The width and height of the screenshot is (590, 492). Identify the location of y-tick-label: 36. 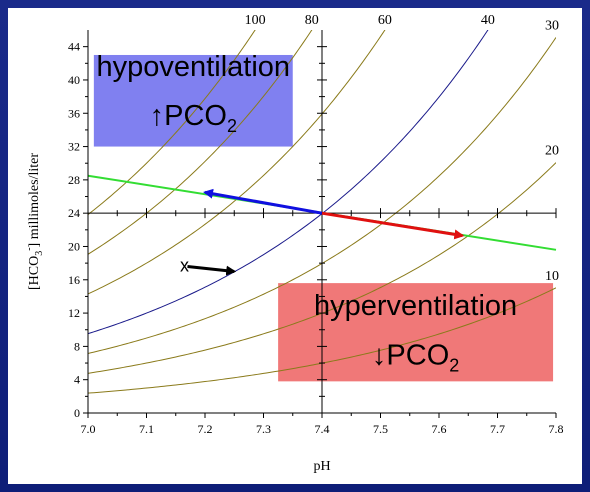
(74, 113).